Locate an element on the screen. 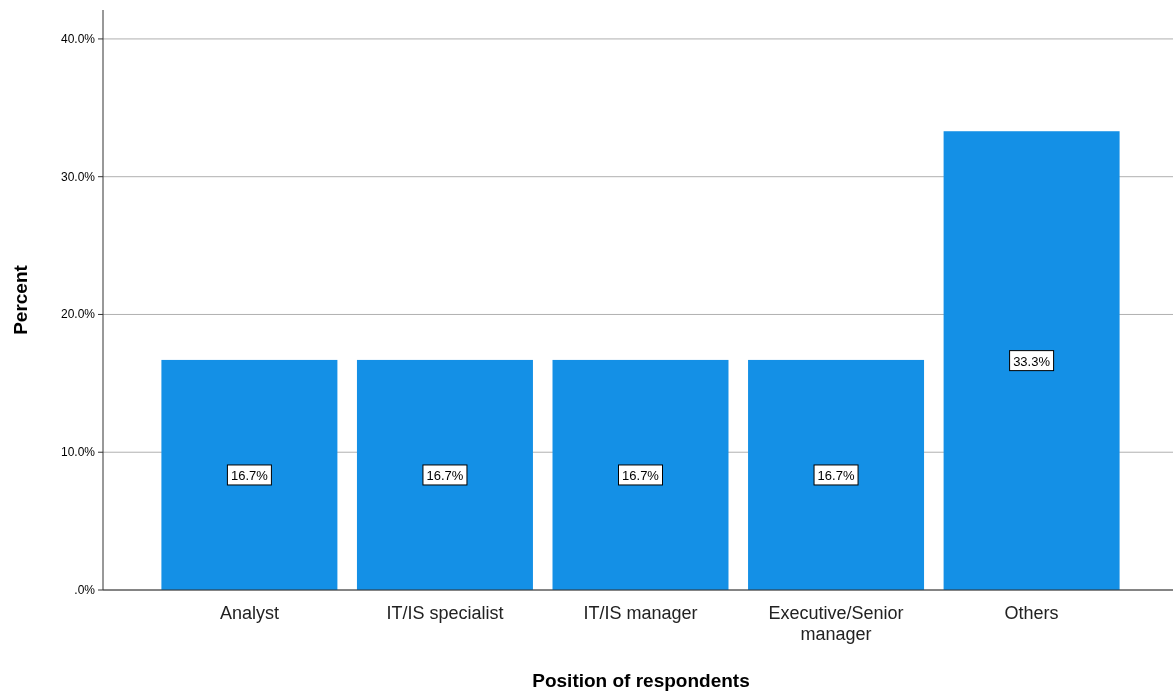 The image size is (1173, 693). y-tick-label: 30.0% is located at coordinates (78, 176).